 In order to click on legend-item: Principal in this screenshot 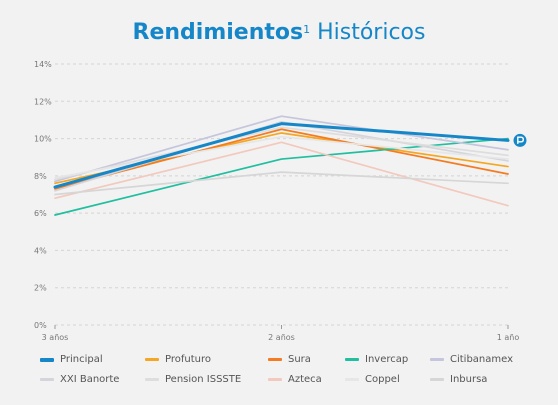, I will do `click(71, 359)`.